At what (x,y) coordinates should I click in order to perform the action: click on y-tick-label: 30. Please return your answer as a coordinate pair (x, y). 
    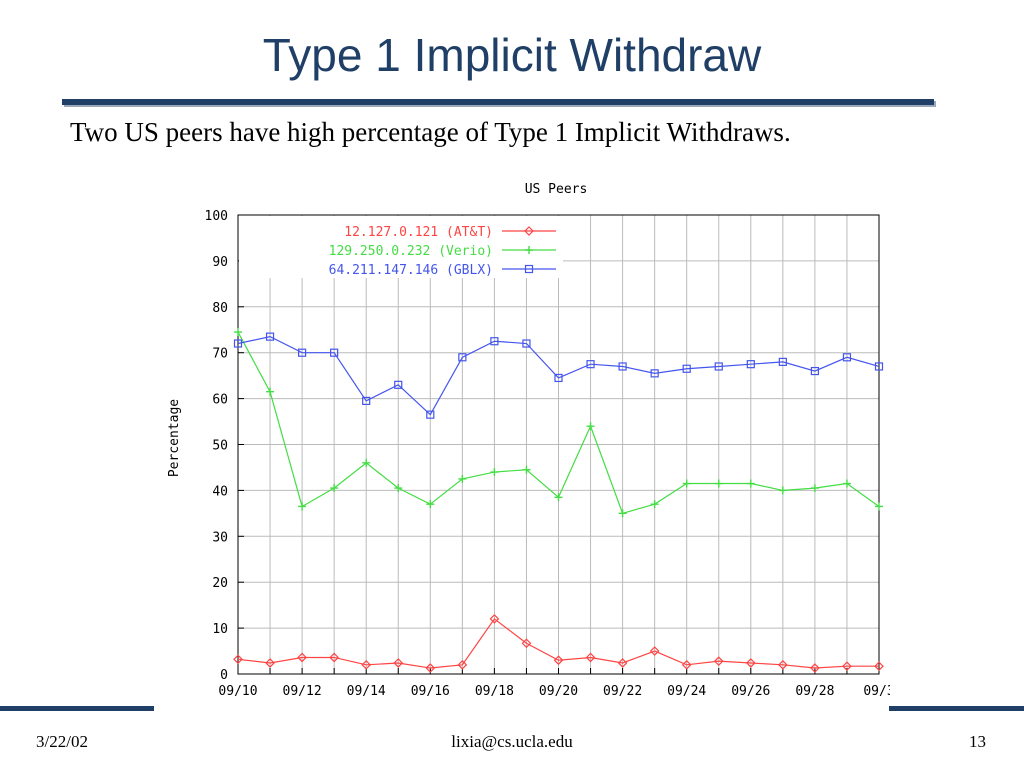
    Looking at the image, I should click on (220, 537).